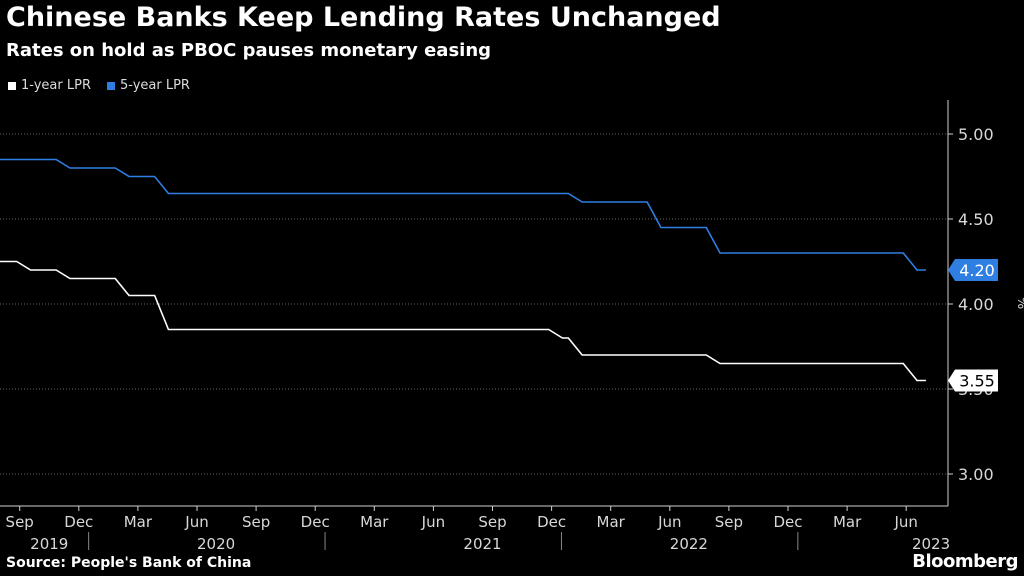 Image resolution: width=1024 pixels, height=576 pixels. Describe the element at coordinates (129, 563) in the screenshot. I see `source-note: Source: People's Bank of China` at that location.